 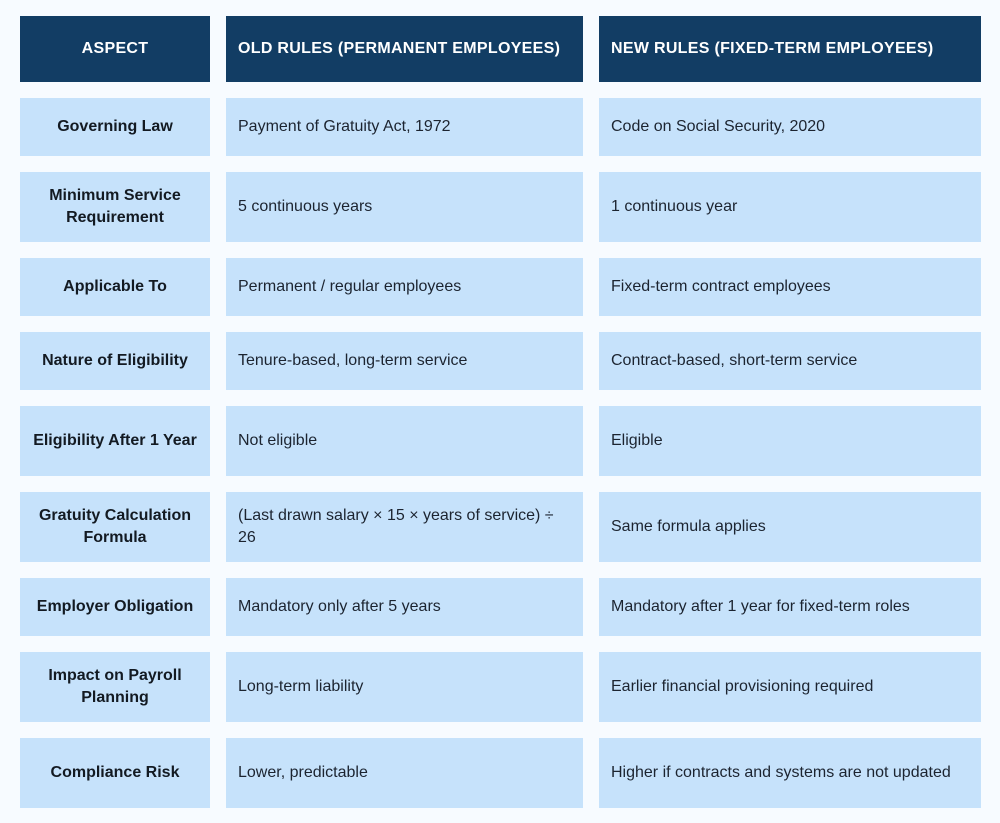 What do you see at coordinates (790, 207) in the screenshot?
I see `row-new-rule: 1 continuous year` at bounding box center [790, 207].